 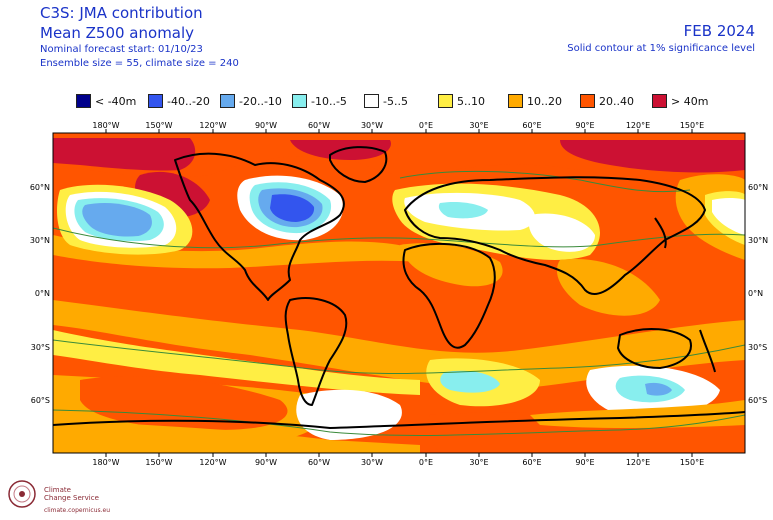 I want to click on lat-labels-left: 60°N 30°N 0°N 30°S 60°S, so click(x=40, y=294).